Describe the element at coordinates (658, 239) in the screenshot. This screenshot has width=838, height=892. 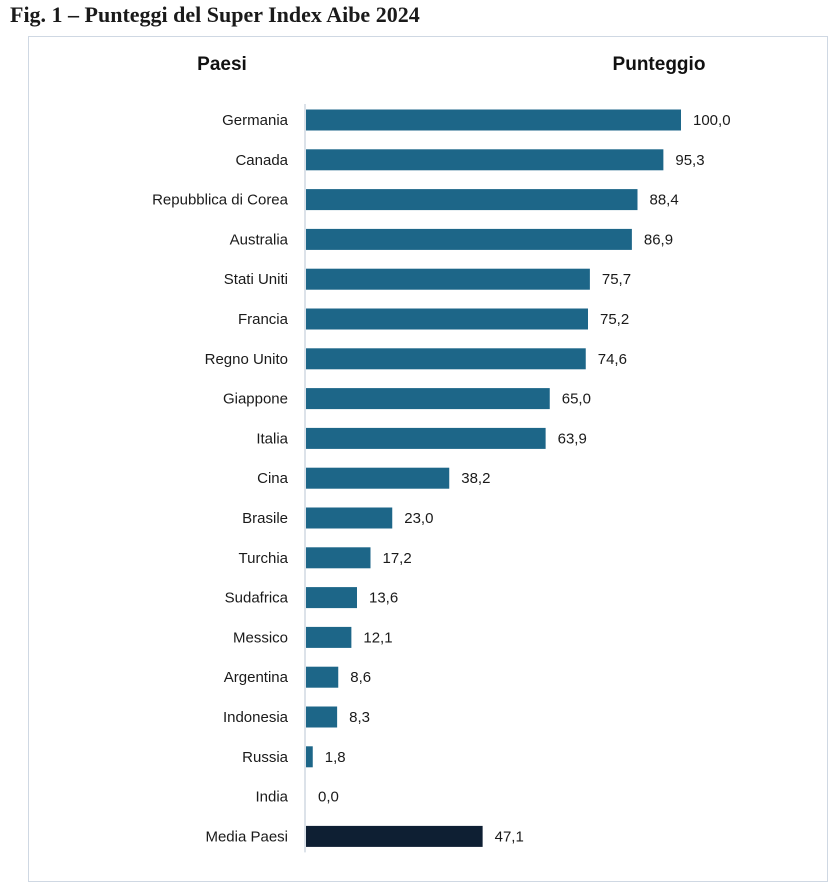
I see `value-label: 86,9` at that location.